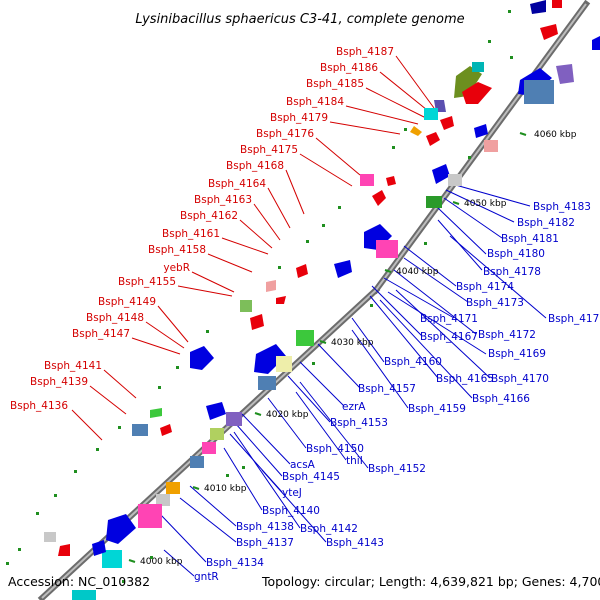  What do you see at coordinates (355, 543) in the screenshot?
I see `gene-label: Bsph_4143` at bounding box center [355, 543].